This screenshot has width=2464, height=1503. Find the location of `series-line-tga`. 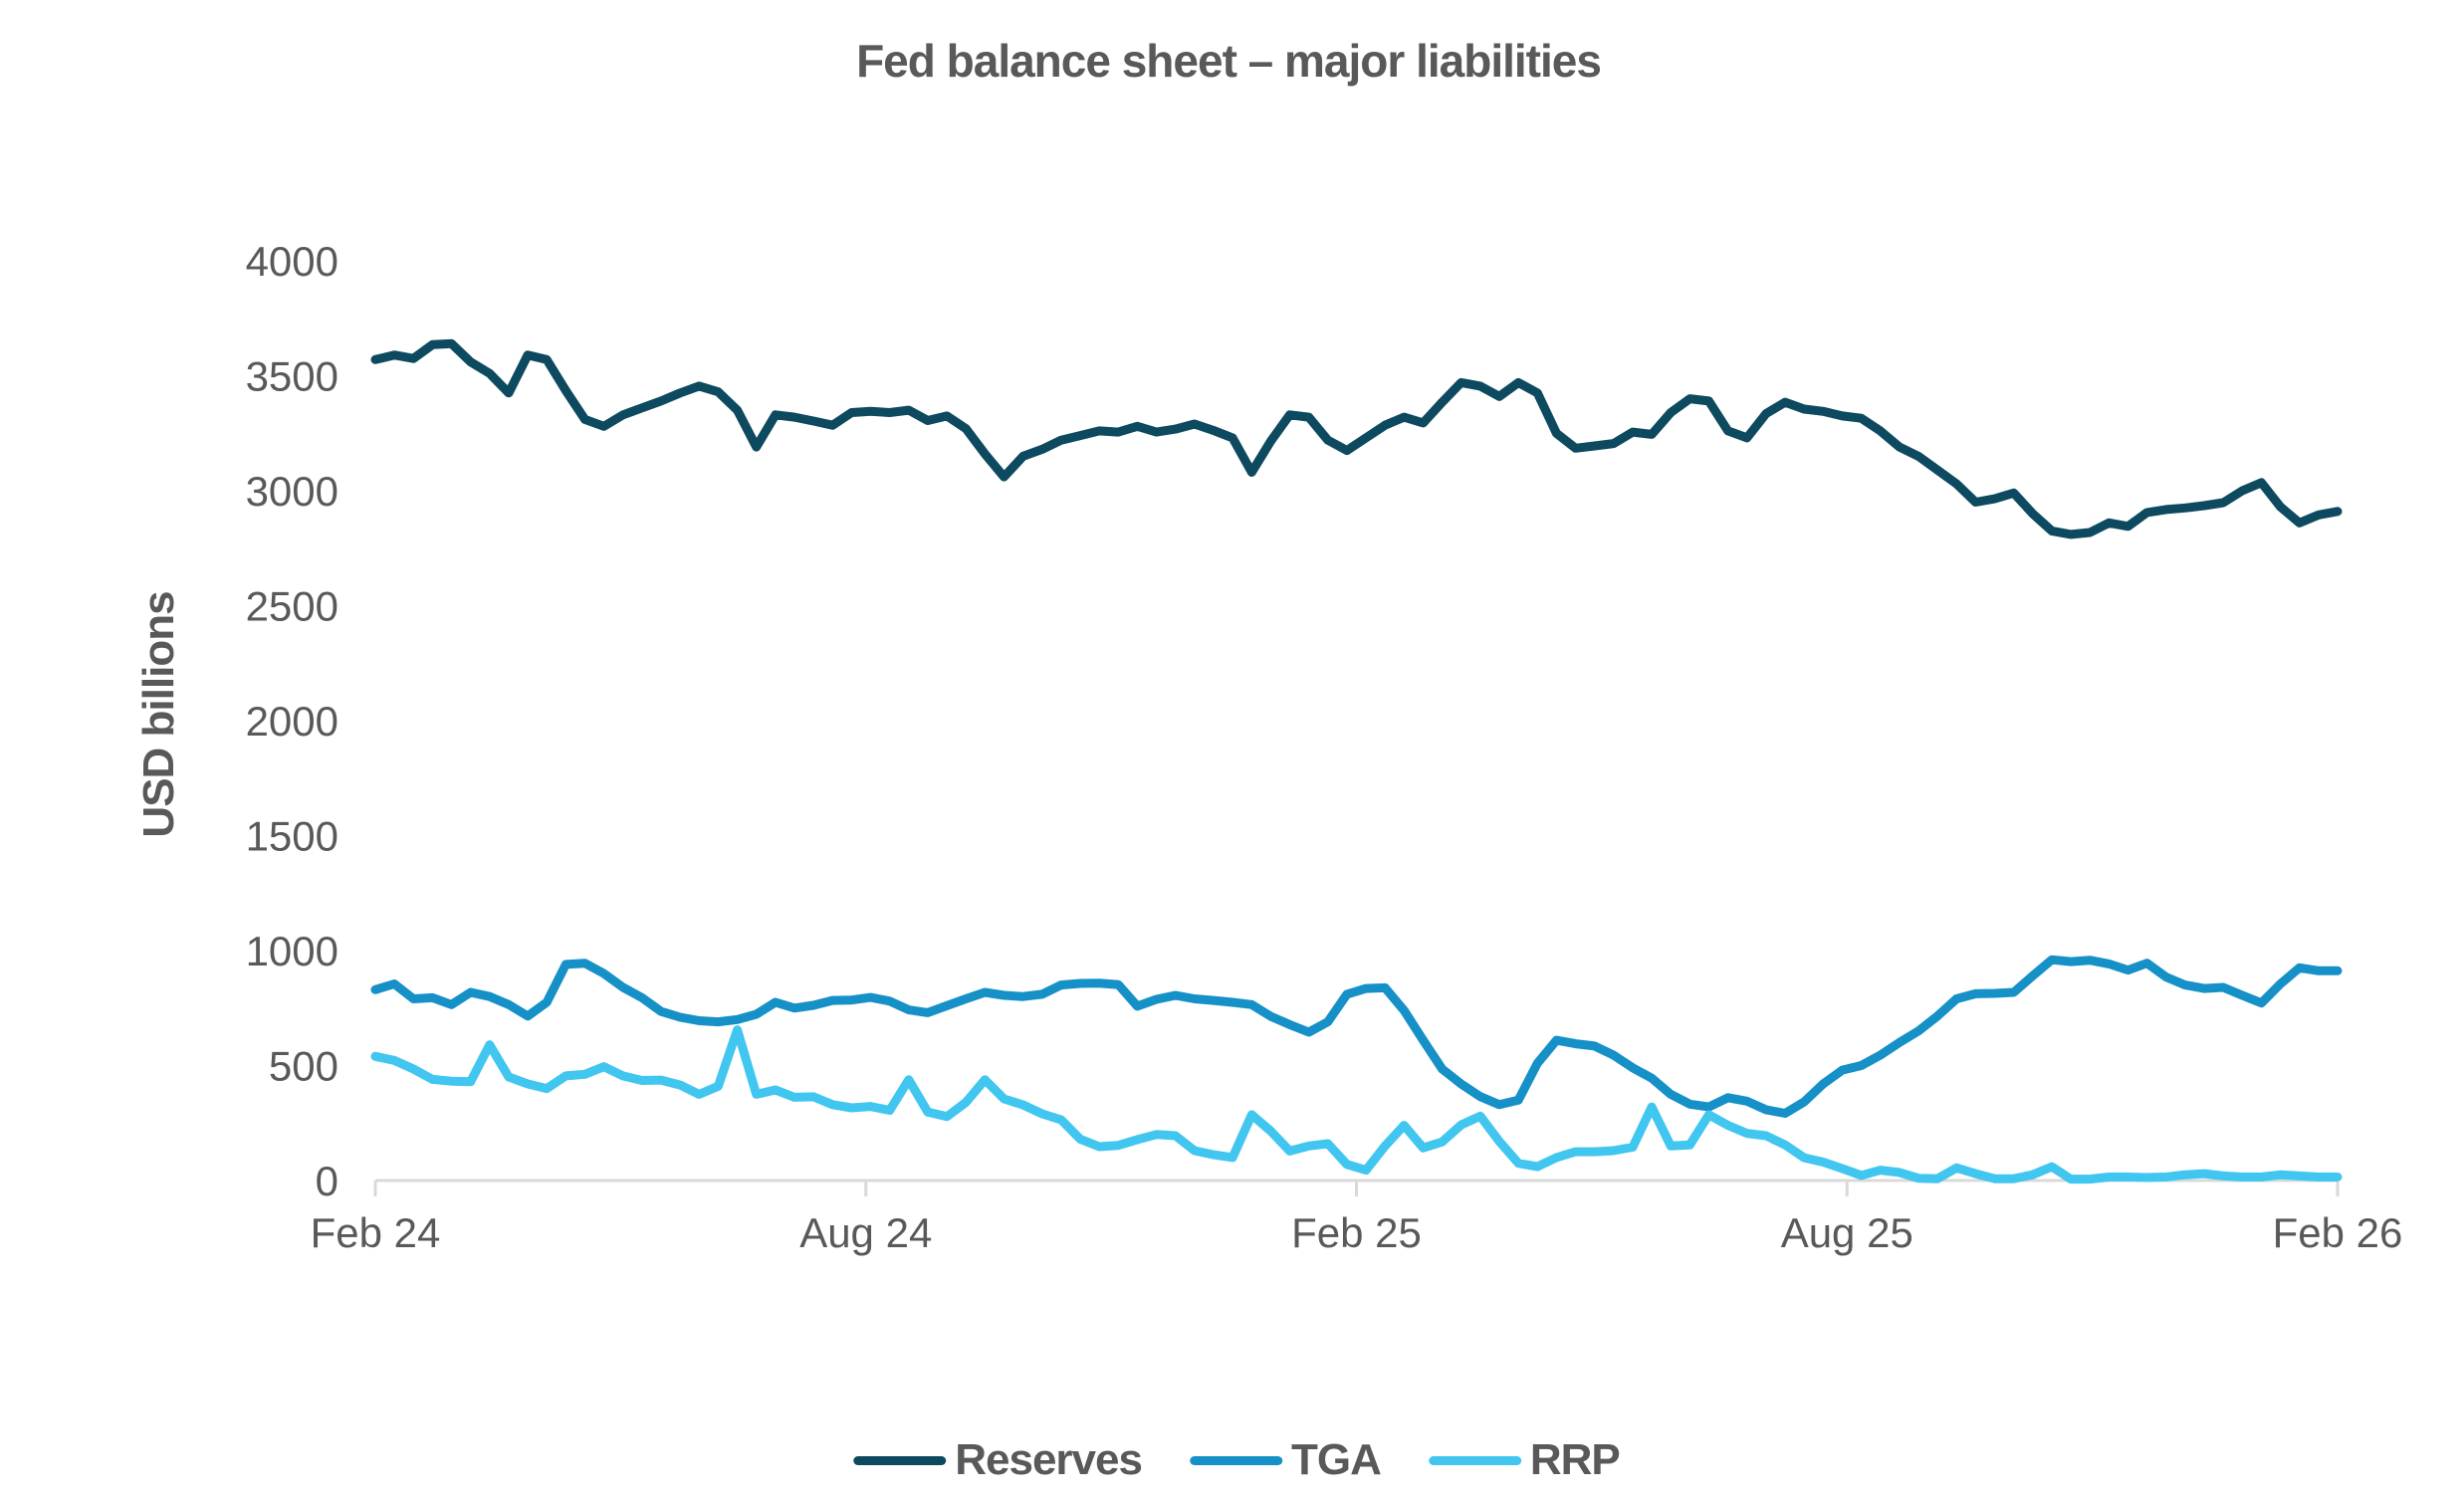

series-line-tga is located at coordinates (1356, 1036).